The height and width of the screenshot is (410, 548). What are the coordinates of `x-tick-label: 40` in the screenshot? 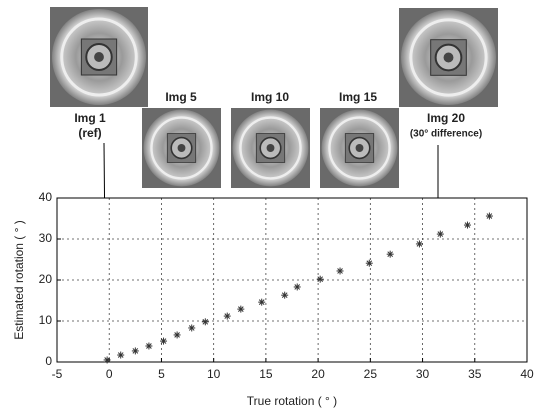 It's located at (527, 374).